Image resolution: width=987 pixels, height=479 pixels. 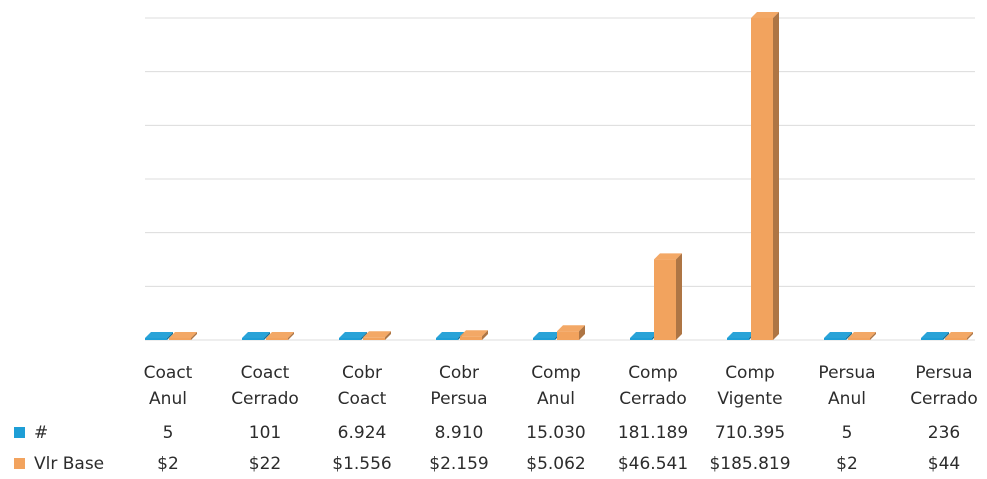 I want to click on category-label: Vigente, so click(x=749, y=399).